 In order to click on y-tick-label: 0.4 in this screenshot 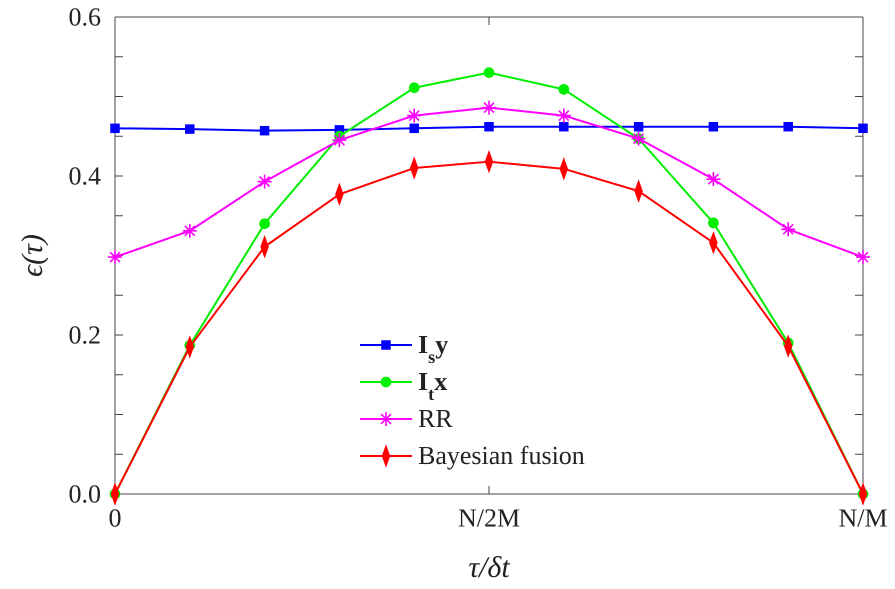, I will do `click(84, 175)`.